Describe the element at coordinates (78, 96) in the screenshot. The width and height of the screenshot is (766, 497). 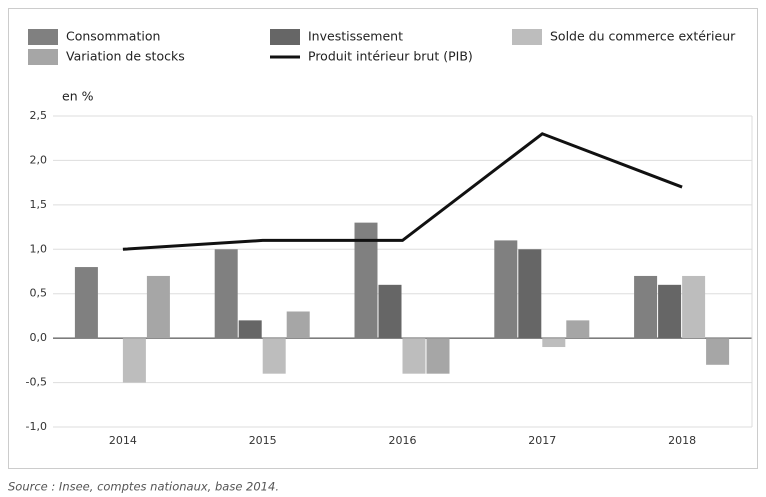
I see `y-axis-label: en %` at that location.